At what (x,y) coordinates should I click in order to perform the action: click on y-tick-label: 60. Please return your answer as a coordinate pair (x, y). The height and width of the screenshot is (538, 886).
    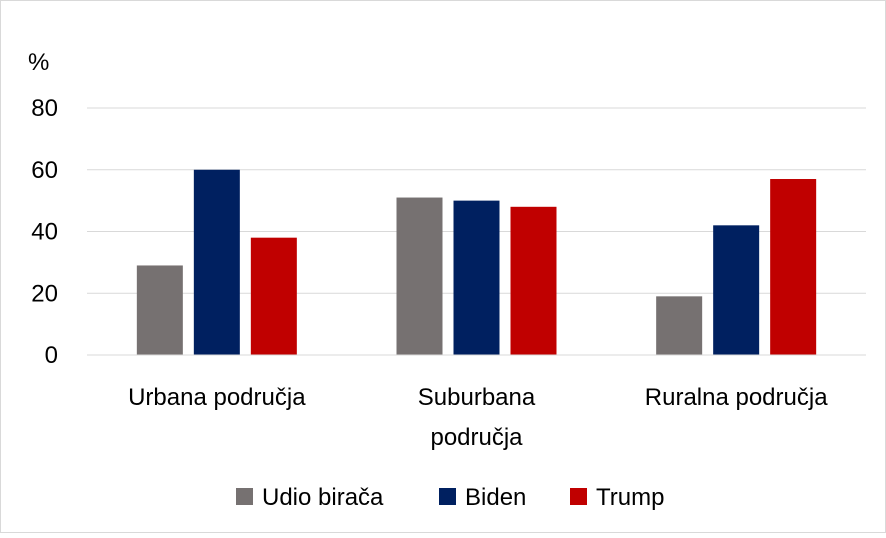
    Looking at the image, I should click on (44, 170).